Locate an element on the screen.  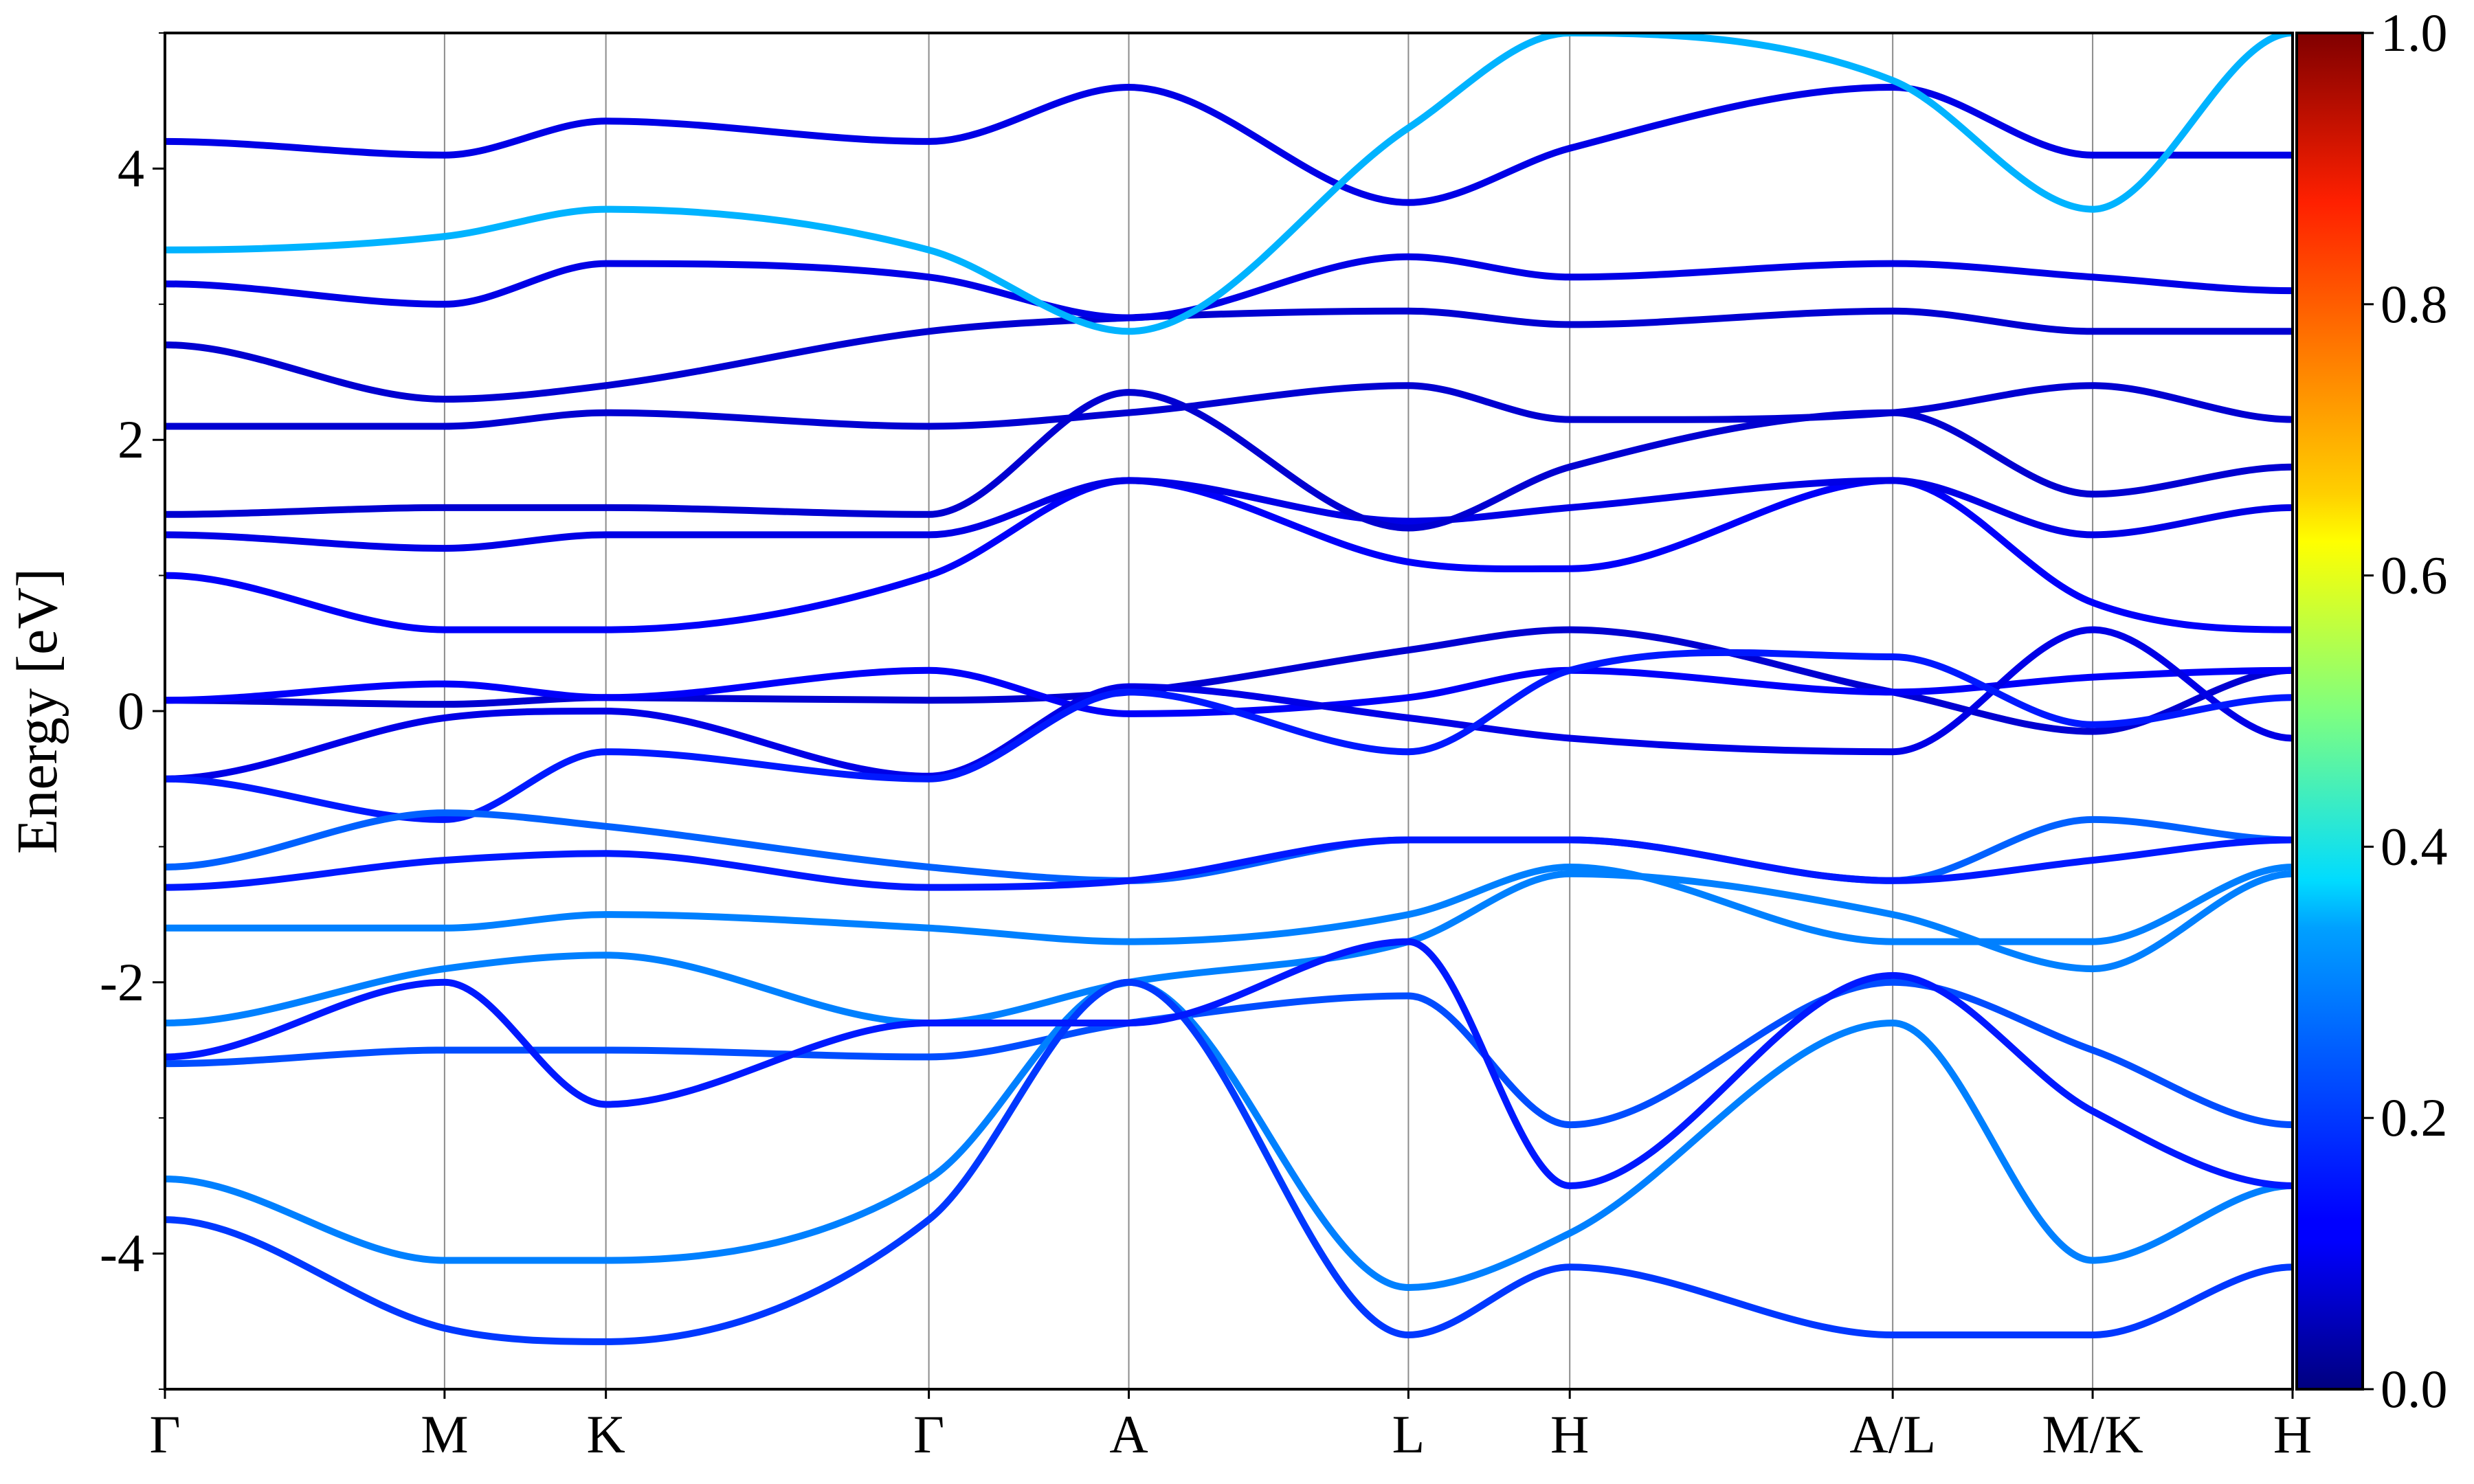
colorbar-axis: 0.0 0.2 0.4 0.6 0.8 1.0 is located at coordinates (2405, 711).